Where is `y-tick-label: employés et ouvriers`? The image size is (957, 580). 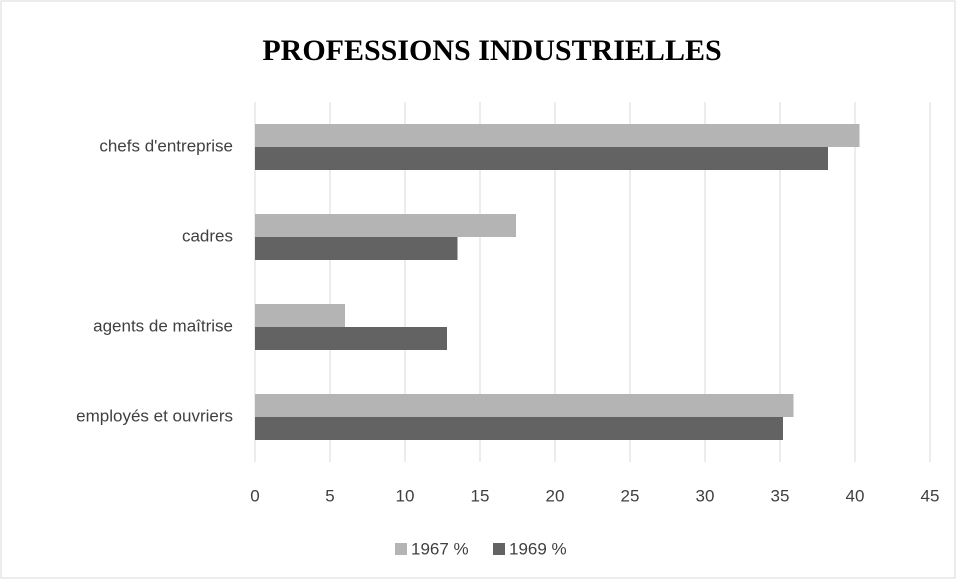
y-tick-label: employés et ouvriers is located at coordinates (154, 415).